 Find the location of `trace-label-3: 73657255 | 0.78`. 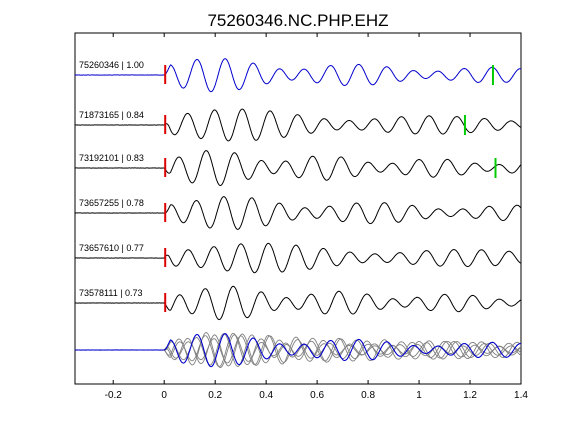

trace-label-3: 73657255 | 0.78 is located at coordinates (111, 203).